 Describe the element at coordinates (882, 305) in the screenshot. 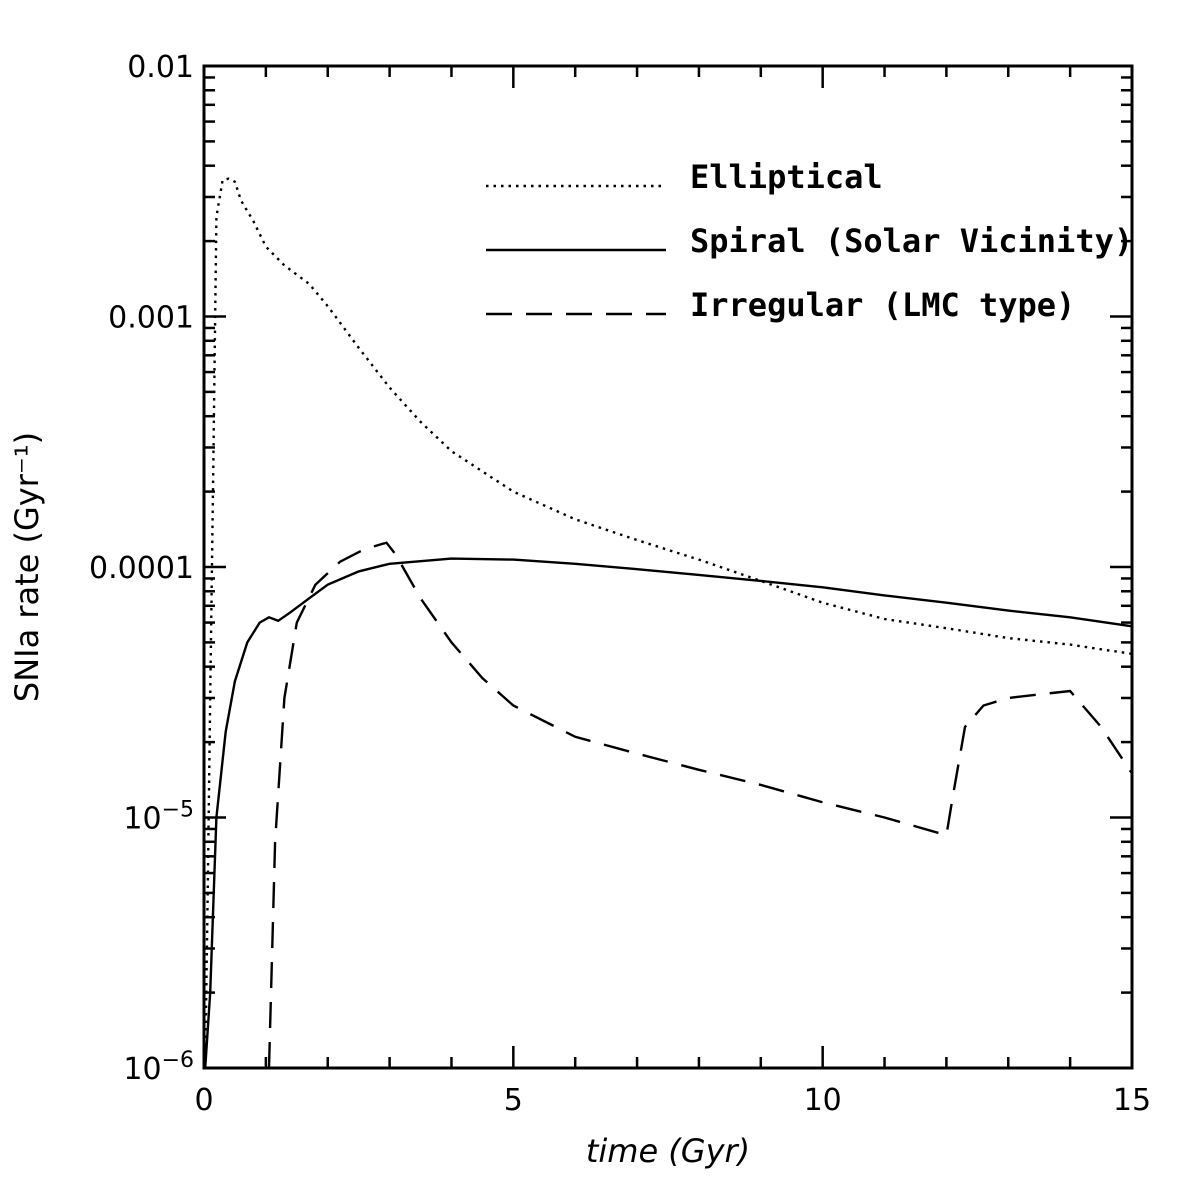

I see `legend-label: Irregular (LMC type)` at that location.